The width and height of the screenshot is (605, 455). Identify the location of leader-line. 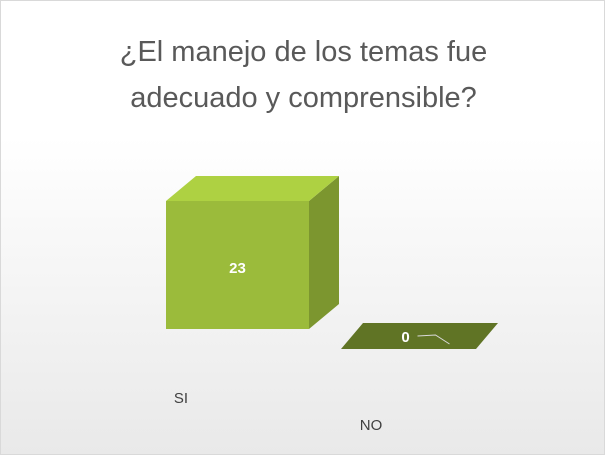
(433, 339).